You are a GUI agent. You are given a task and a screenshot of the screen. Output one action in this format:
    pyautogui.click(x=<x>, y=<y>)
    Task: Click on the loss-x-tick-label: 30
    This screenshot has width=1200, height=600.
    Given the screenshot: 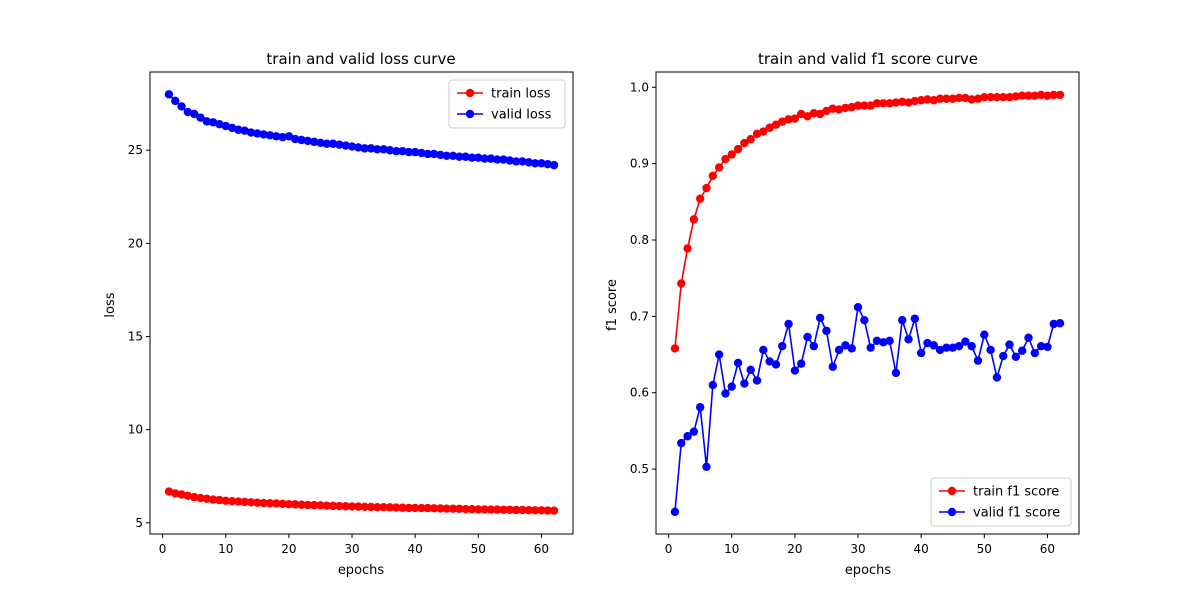 What is the action you would take?
    pyautogui.click(x=351, y=549)
    